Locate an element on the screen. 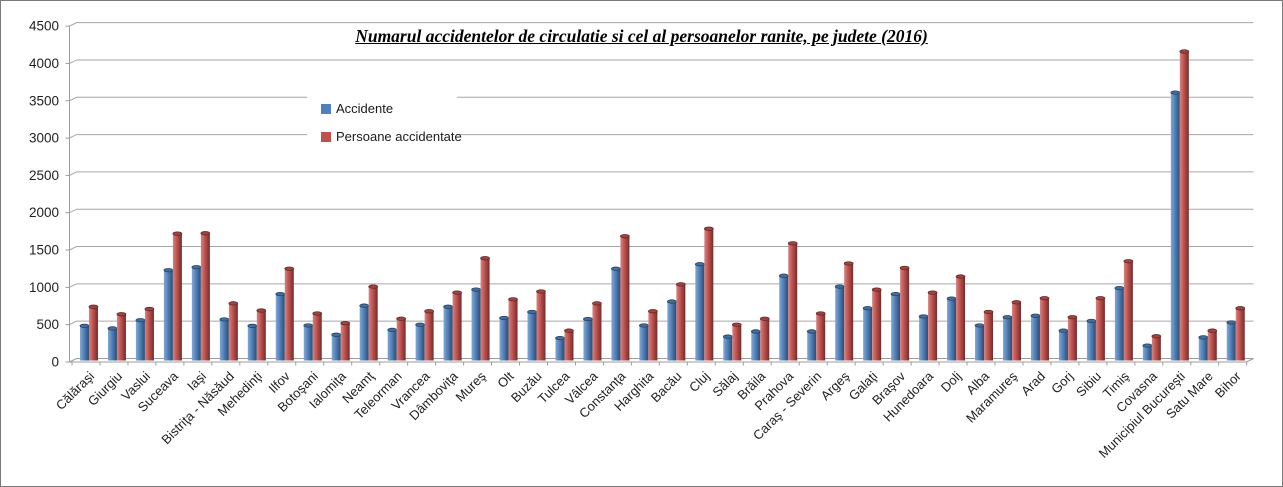 Image resolution: width=1283 pixels, height=487 pixels. x-axis-label: Sibiu is located at coordinates (1088, 384).